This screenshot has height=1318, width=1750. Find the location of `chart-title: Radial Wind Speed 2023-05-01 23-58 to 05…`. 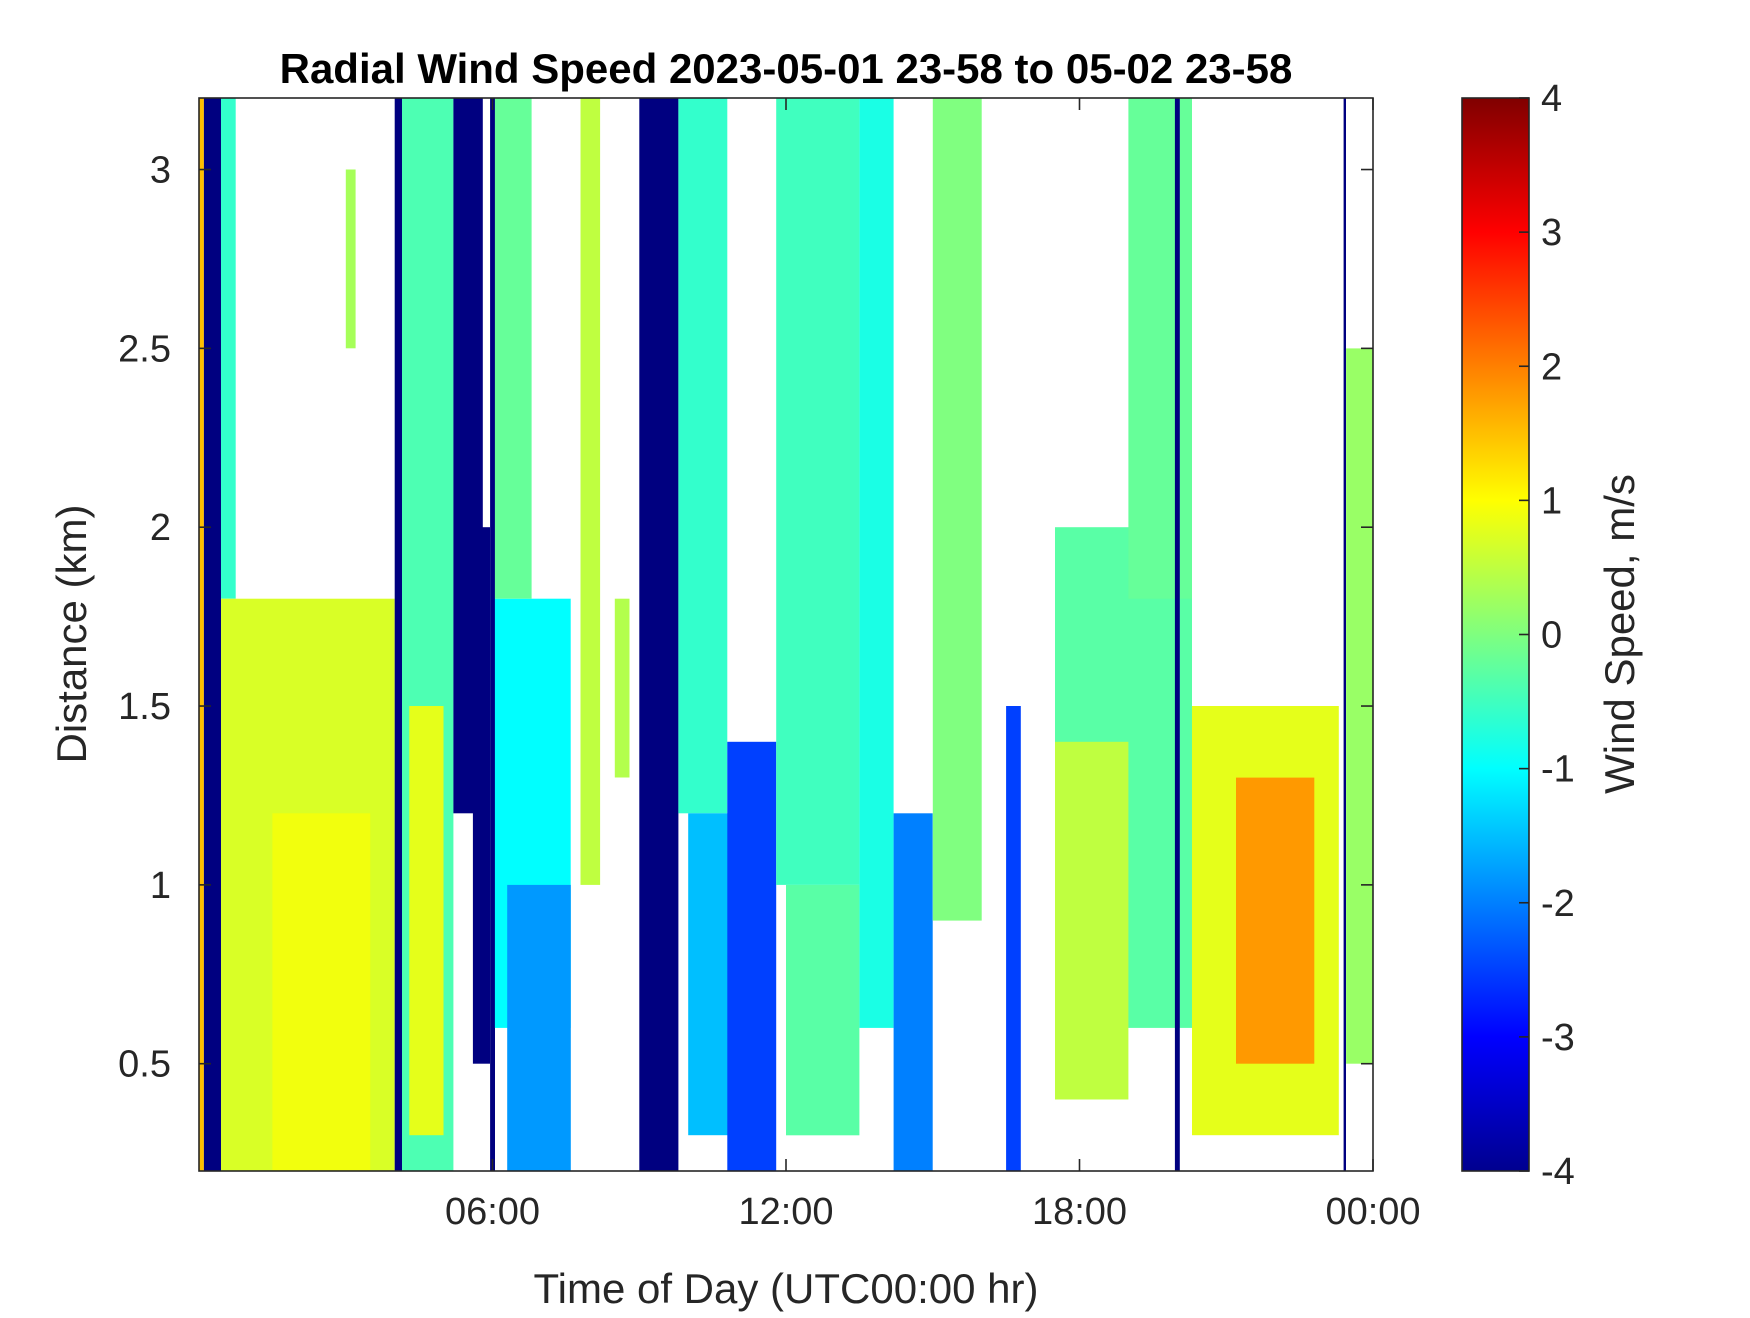

chart-title: Radial Wind Speed 2023-05-01 23-58 to 05… is located at coordinates (786, 68).